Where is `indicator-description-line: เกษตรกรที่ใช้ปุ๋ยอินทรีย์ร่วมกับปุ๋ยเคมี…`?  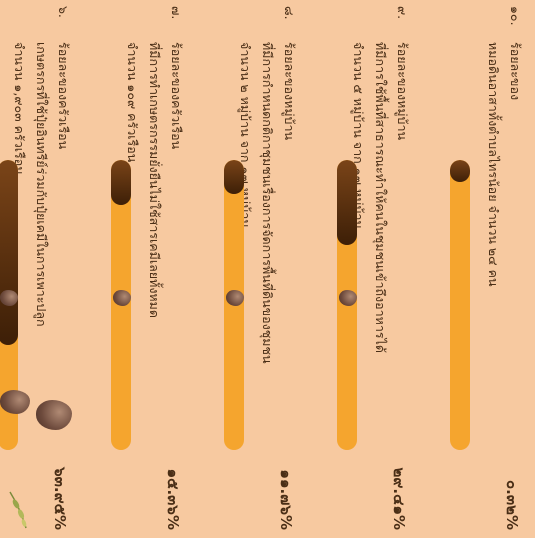
indicator-description-line: เกษตรกรที่ใช้ปุ๋ยอินทรีย์ร่วมกับปุ๋ยเคมี… is located at coordinates (41, 184).